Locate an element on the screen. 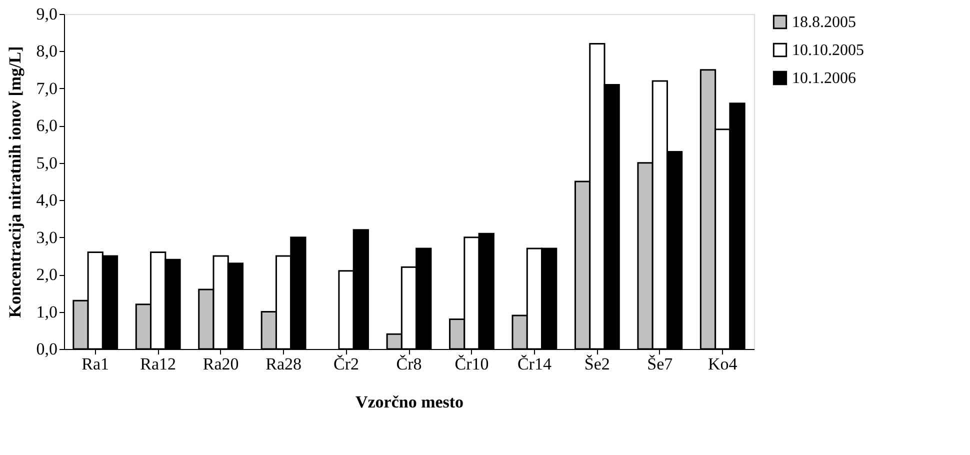 The image size is (970, 455). x-axis-title: Vzorčno mesto is located at coordinates (409, 402).